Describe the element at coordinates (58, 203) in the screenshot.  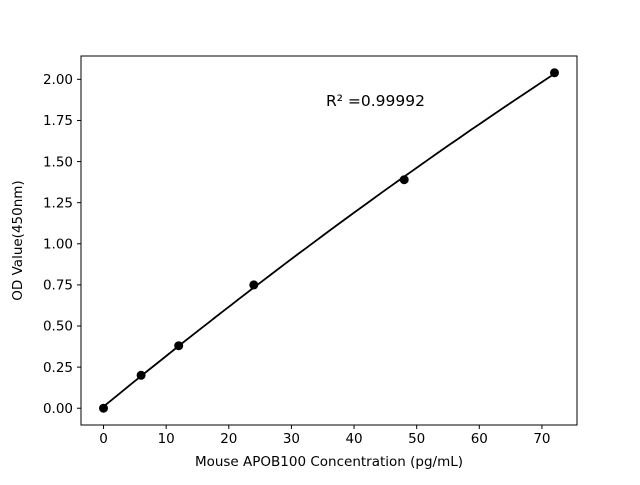
I see `y-tick-label: 1.25` at that location.